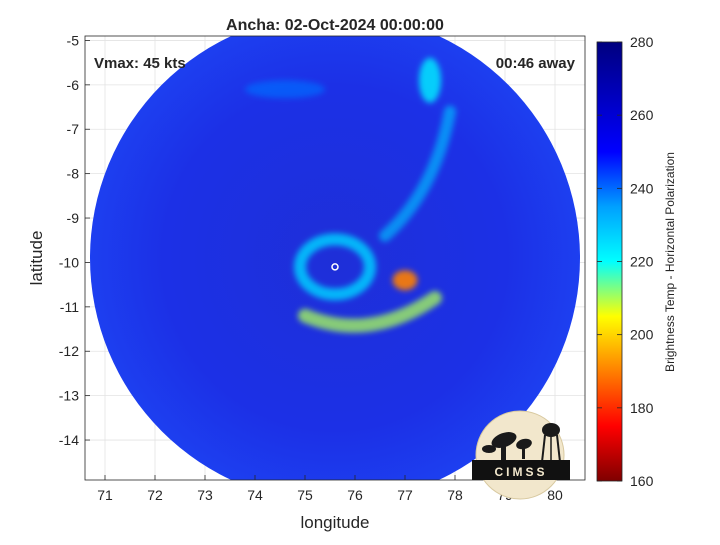 The image size is (720, 545). What do you see at coordinates (417, 173) in the screenshot?
I see `feature-band-northeast` at bounding box center [417, 173].